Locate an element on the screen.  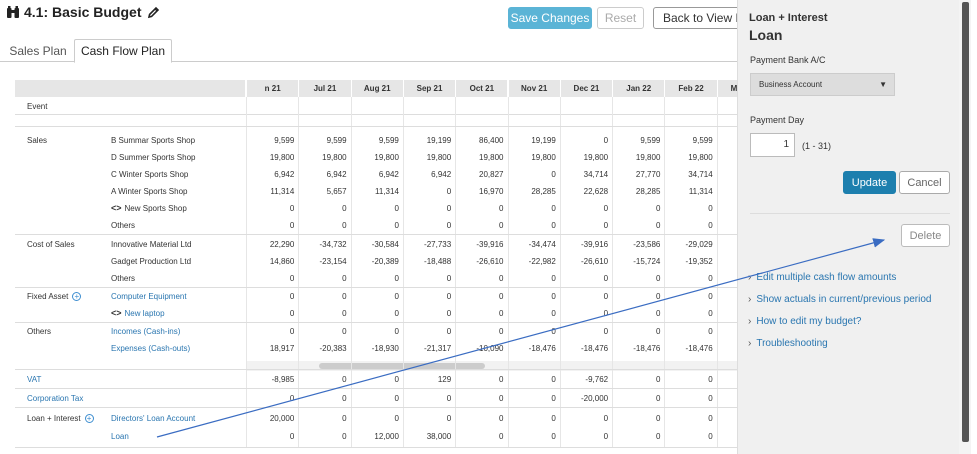
table-cell: 5,657 is located at coordinates (336, 191).